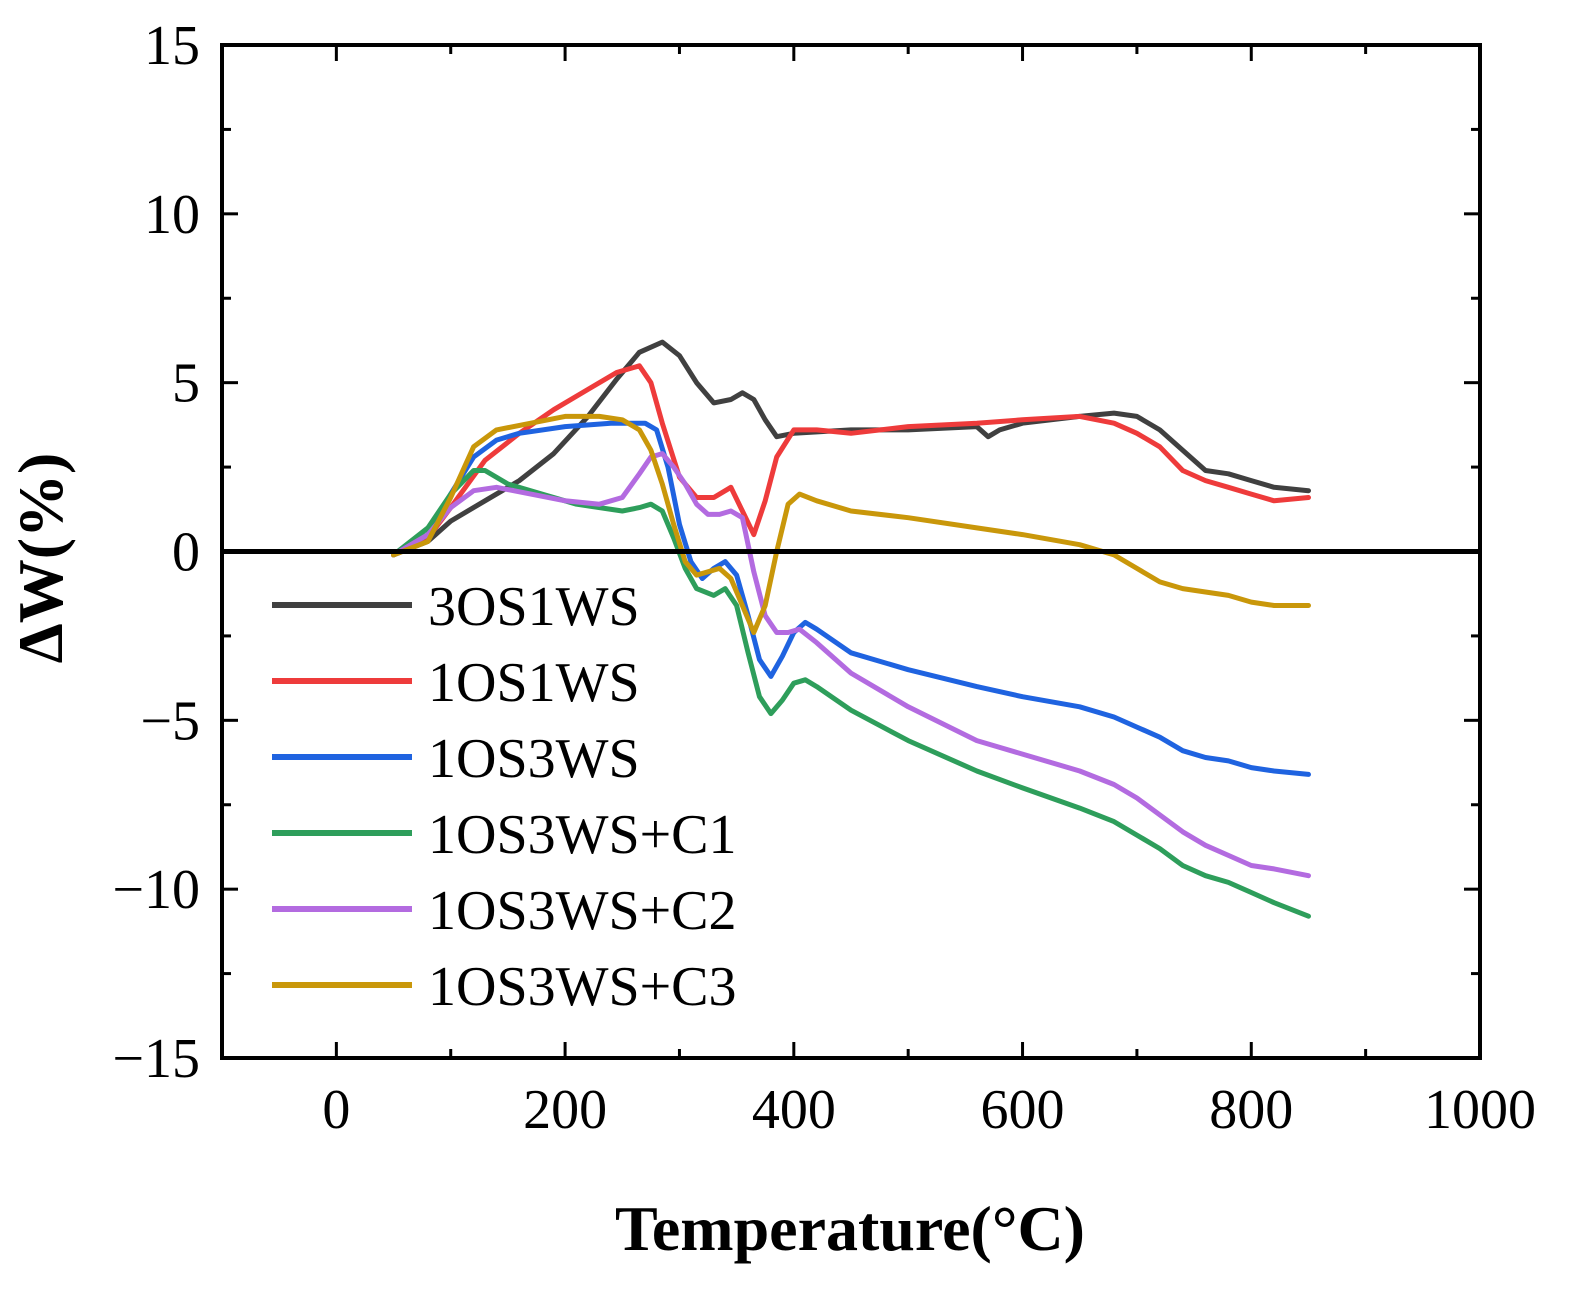  What do you see at coordinates (1251, 1110) in the screenshot?
I see `x-tick-label: 800` at bounding box center [1251, 1110].